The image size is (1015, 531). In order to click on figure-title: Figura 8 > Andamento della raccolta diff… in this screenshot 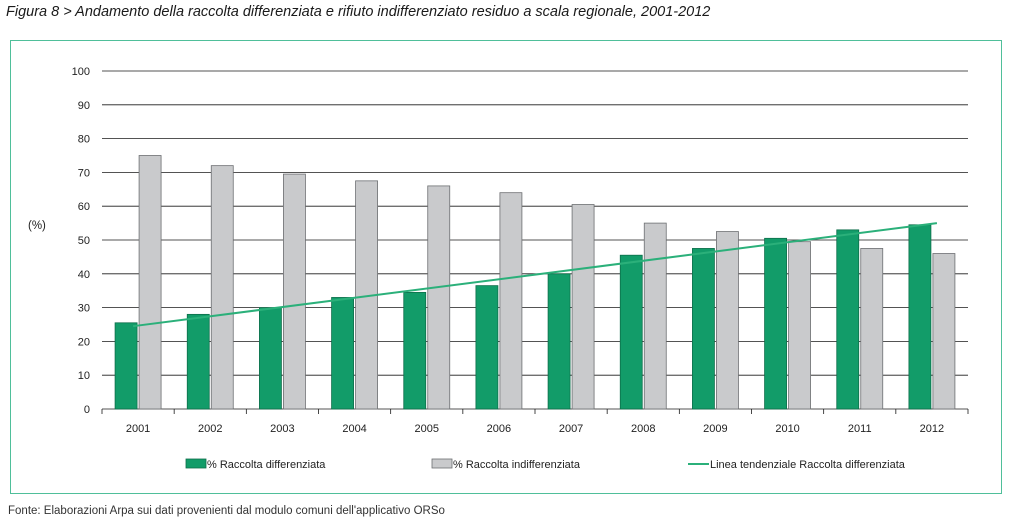, I will do `click(358, 12)`.